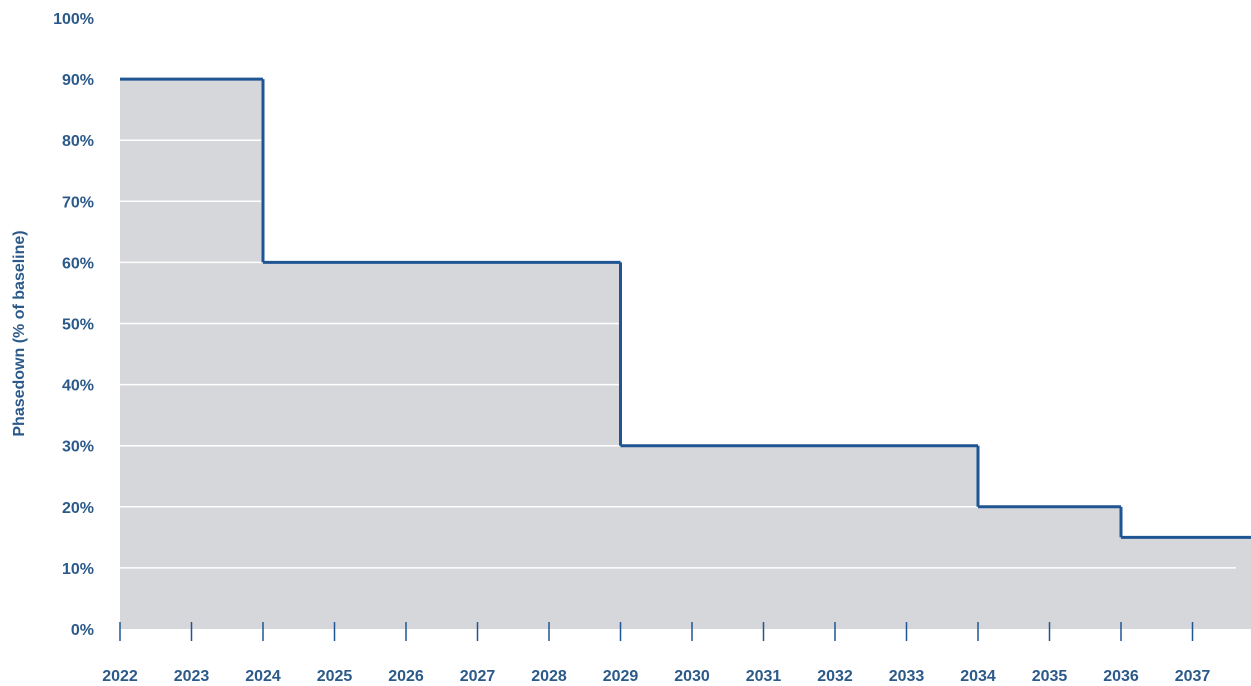 The width and height of the screenshot is (1251, 686). Describe the element at coordinates (907, 676) in the screenshot. I see `x-tick-label: 2033` at that location.